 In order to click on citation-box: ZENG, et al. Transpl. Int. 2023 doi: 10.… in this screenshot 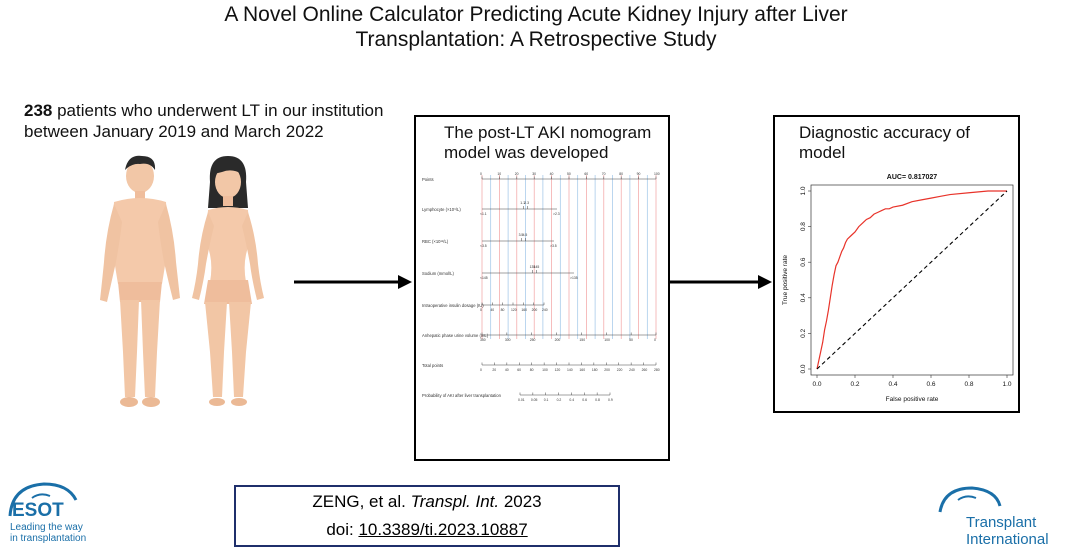, I will do `click(427, 516)`.